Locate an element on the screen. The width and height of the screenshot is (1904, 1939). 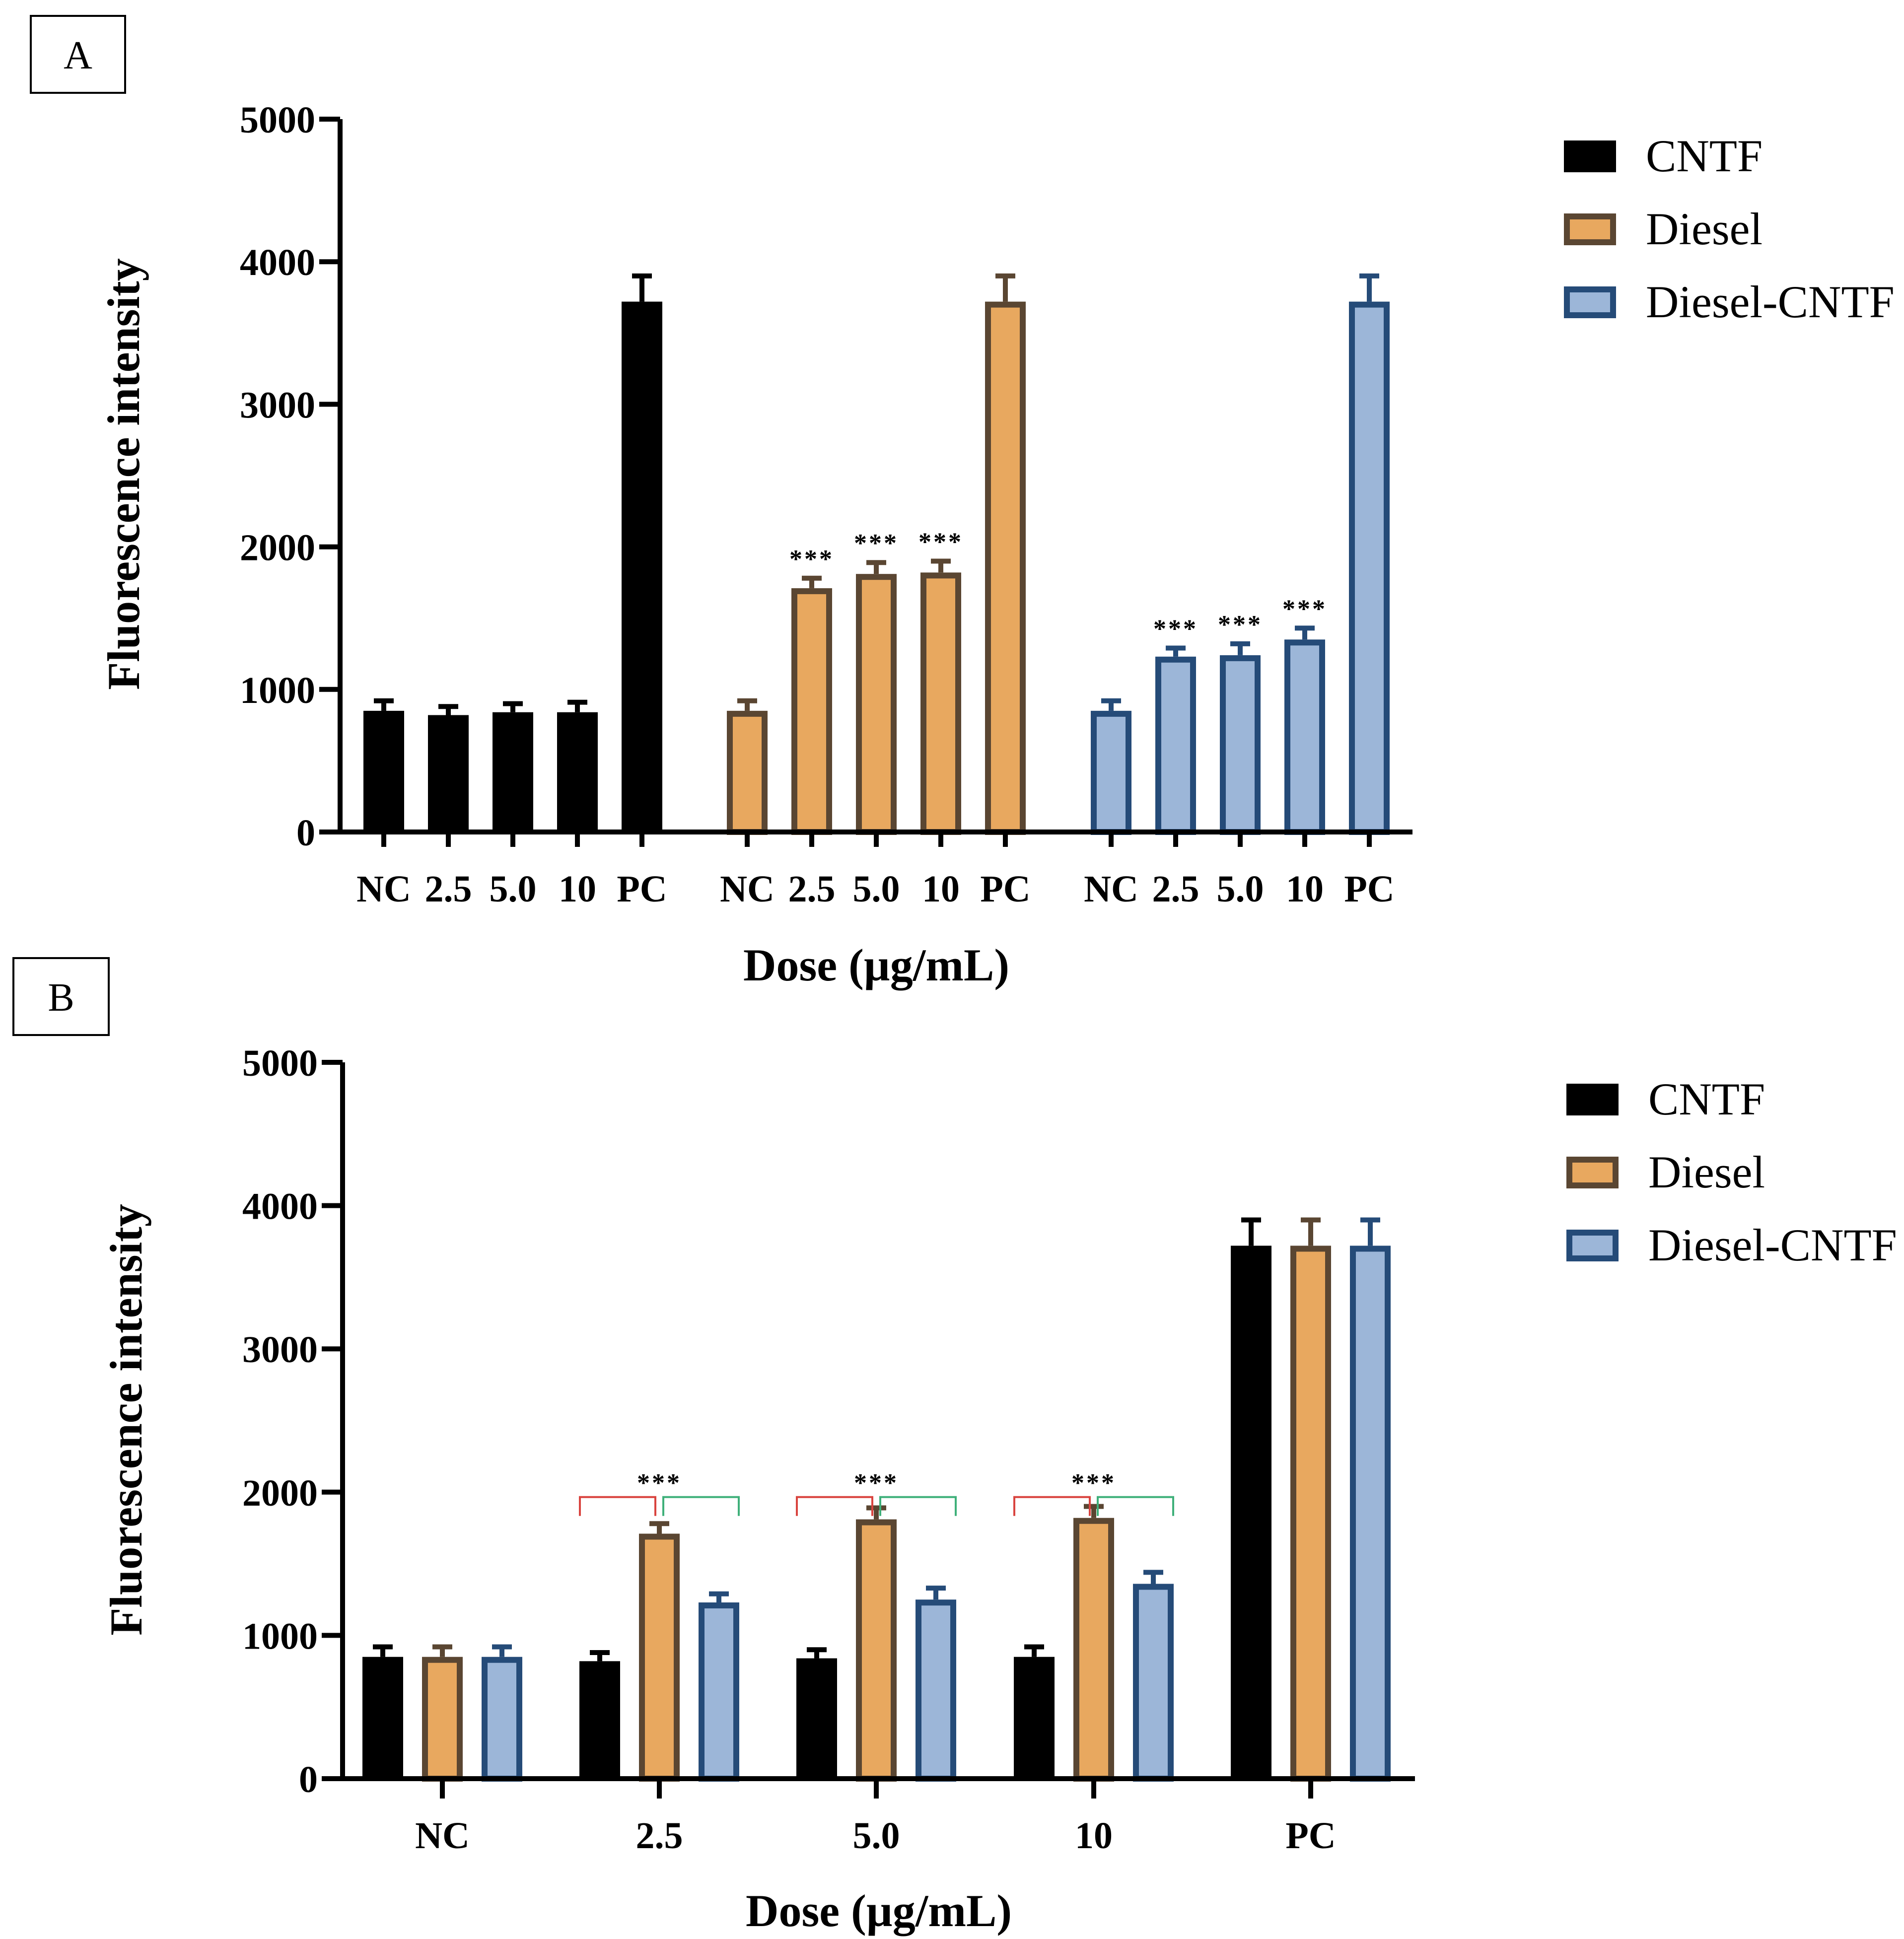
panel-b-legend-label-diesel: Diesel is located at coordinates (1707, 1172).